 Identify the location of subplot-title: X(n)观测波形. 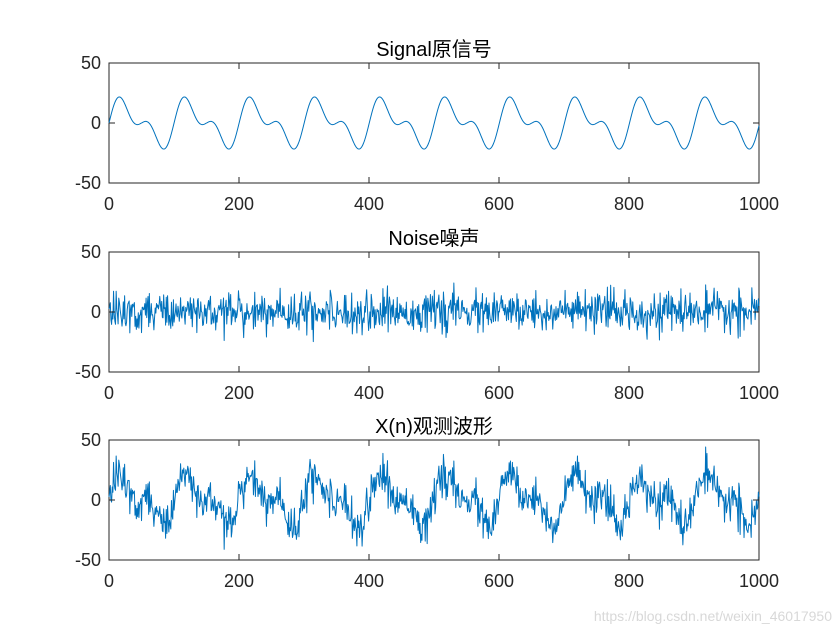
(434, 426).